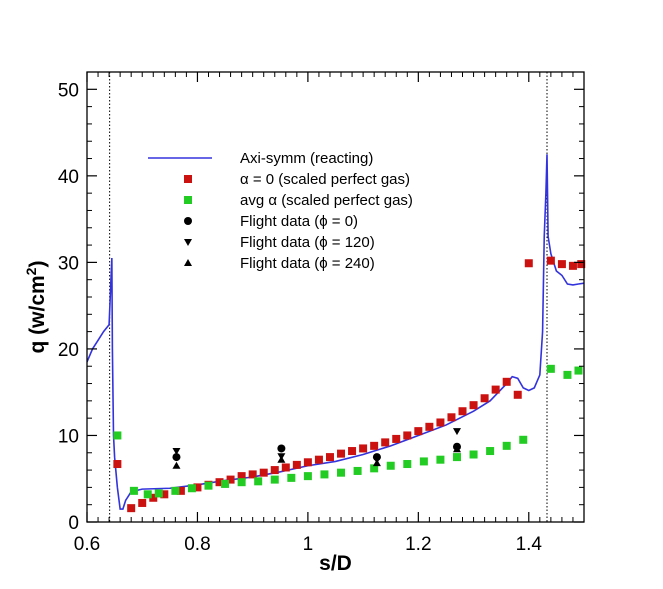 This screenshot has height=589, width=663. I want to click on y-tick-label: 10, so click(68, 436).